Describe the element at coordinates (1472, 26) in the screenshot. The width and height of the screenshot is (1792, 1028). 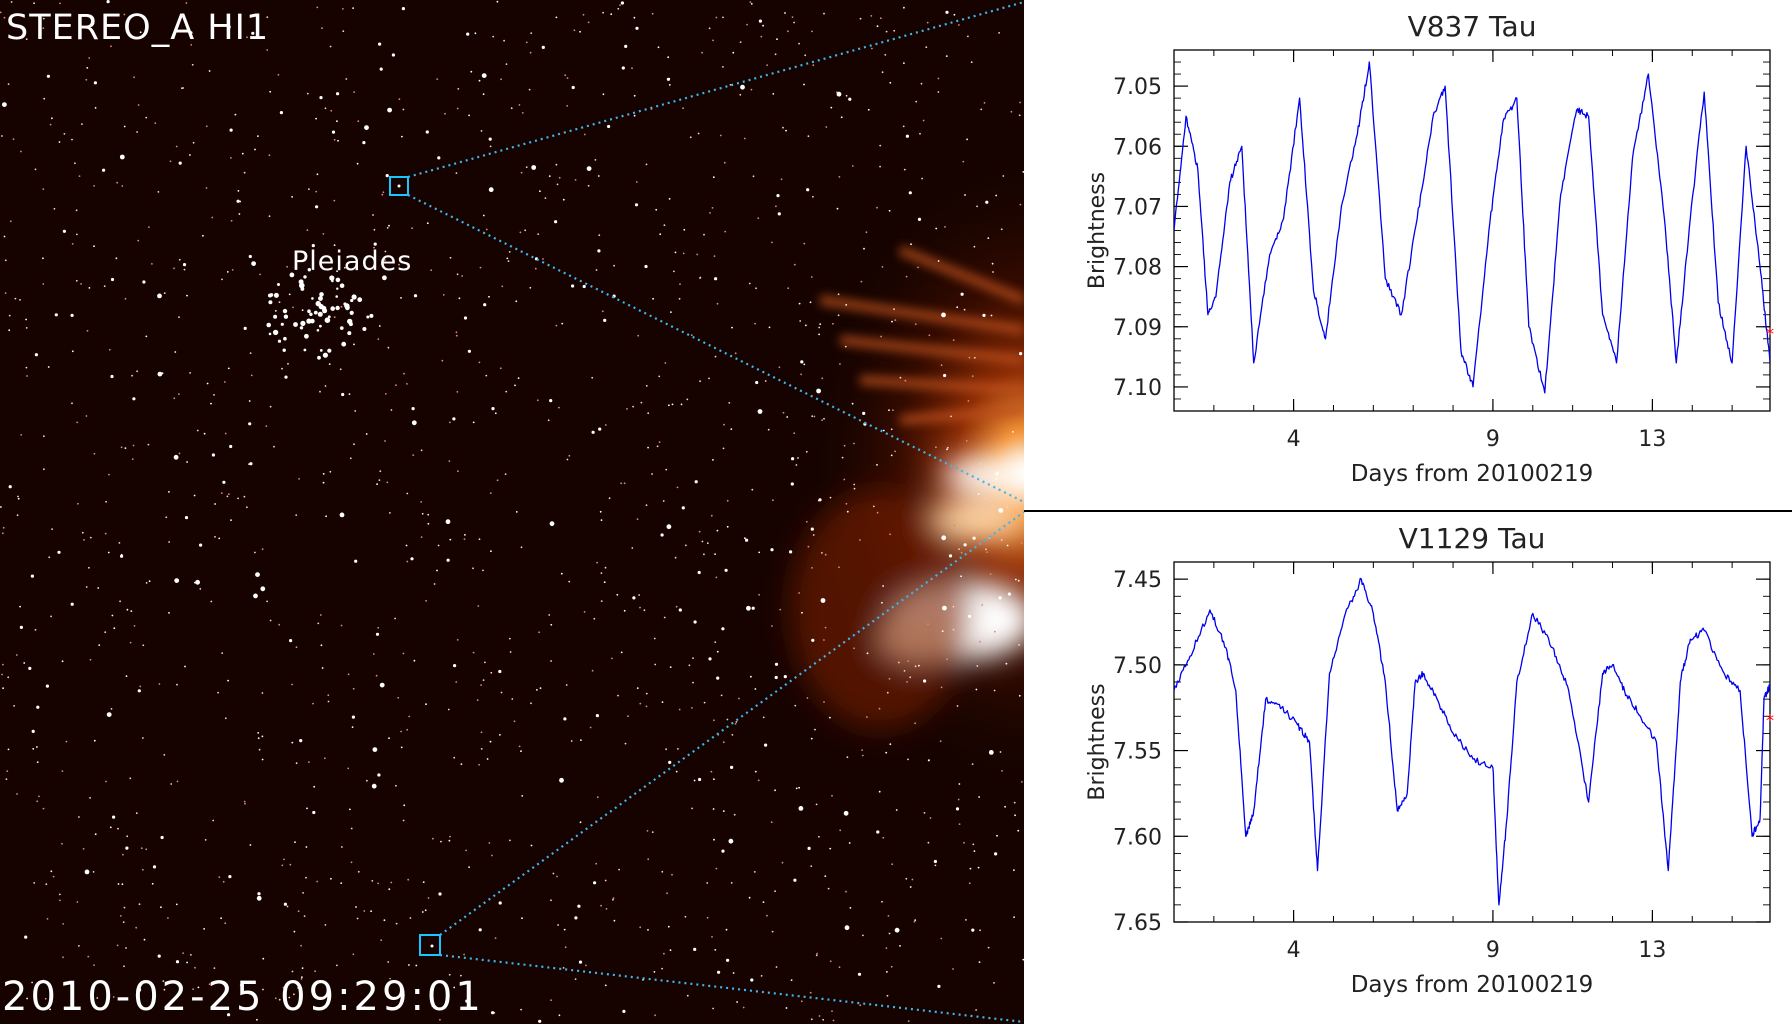
I see `chart-title: V837 Tau` at that location.